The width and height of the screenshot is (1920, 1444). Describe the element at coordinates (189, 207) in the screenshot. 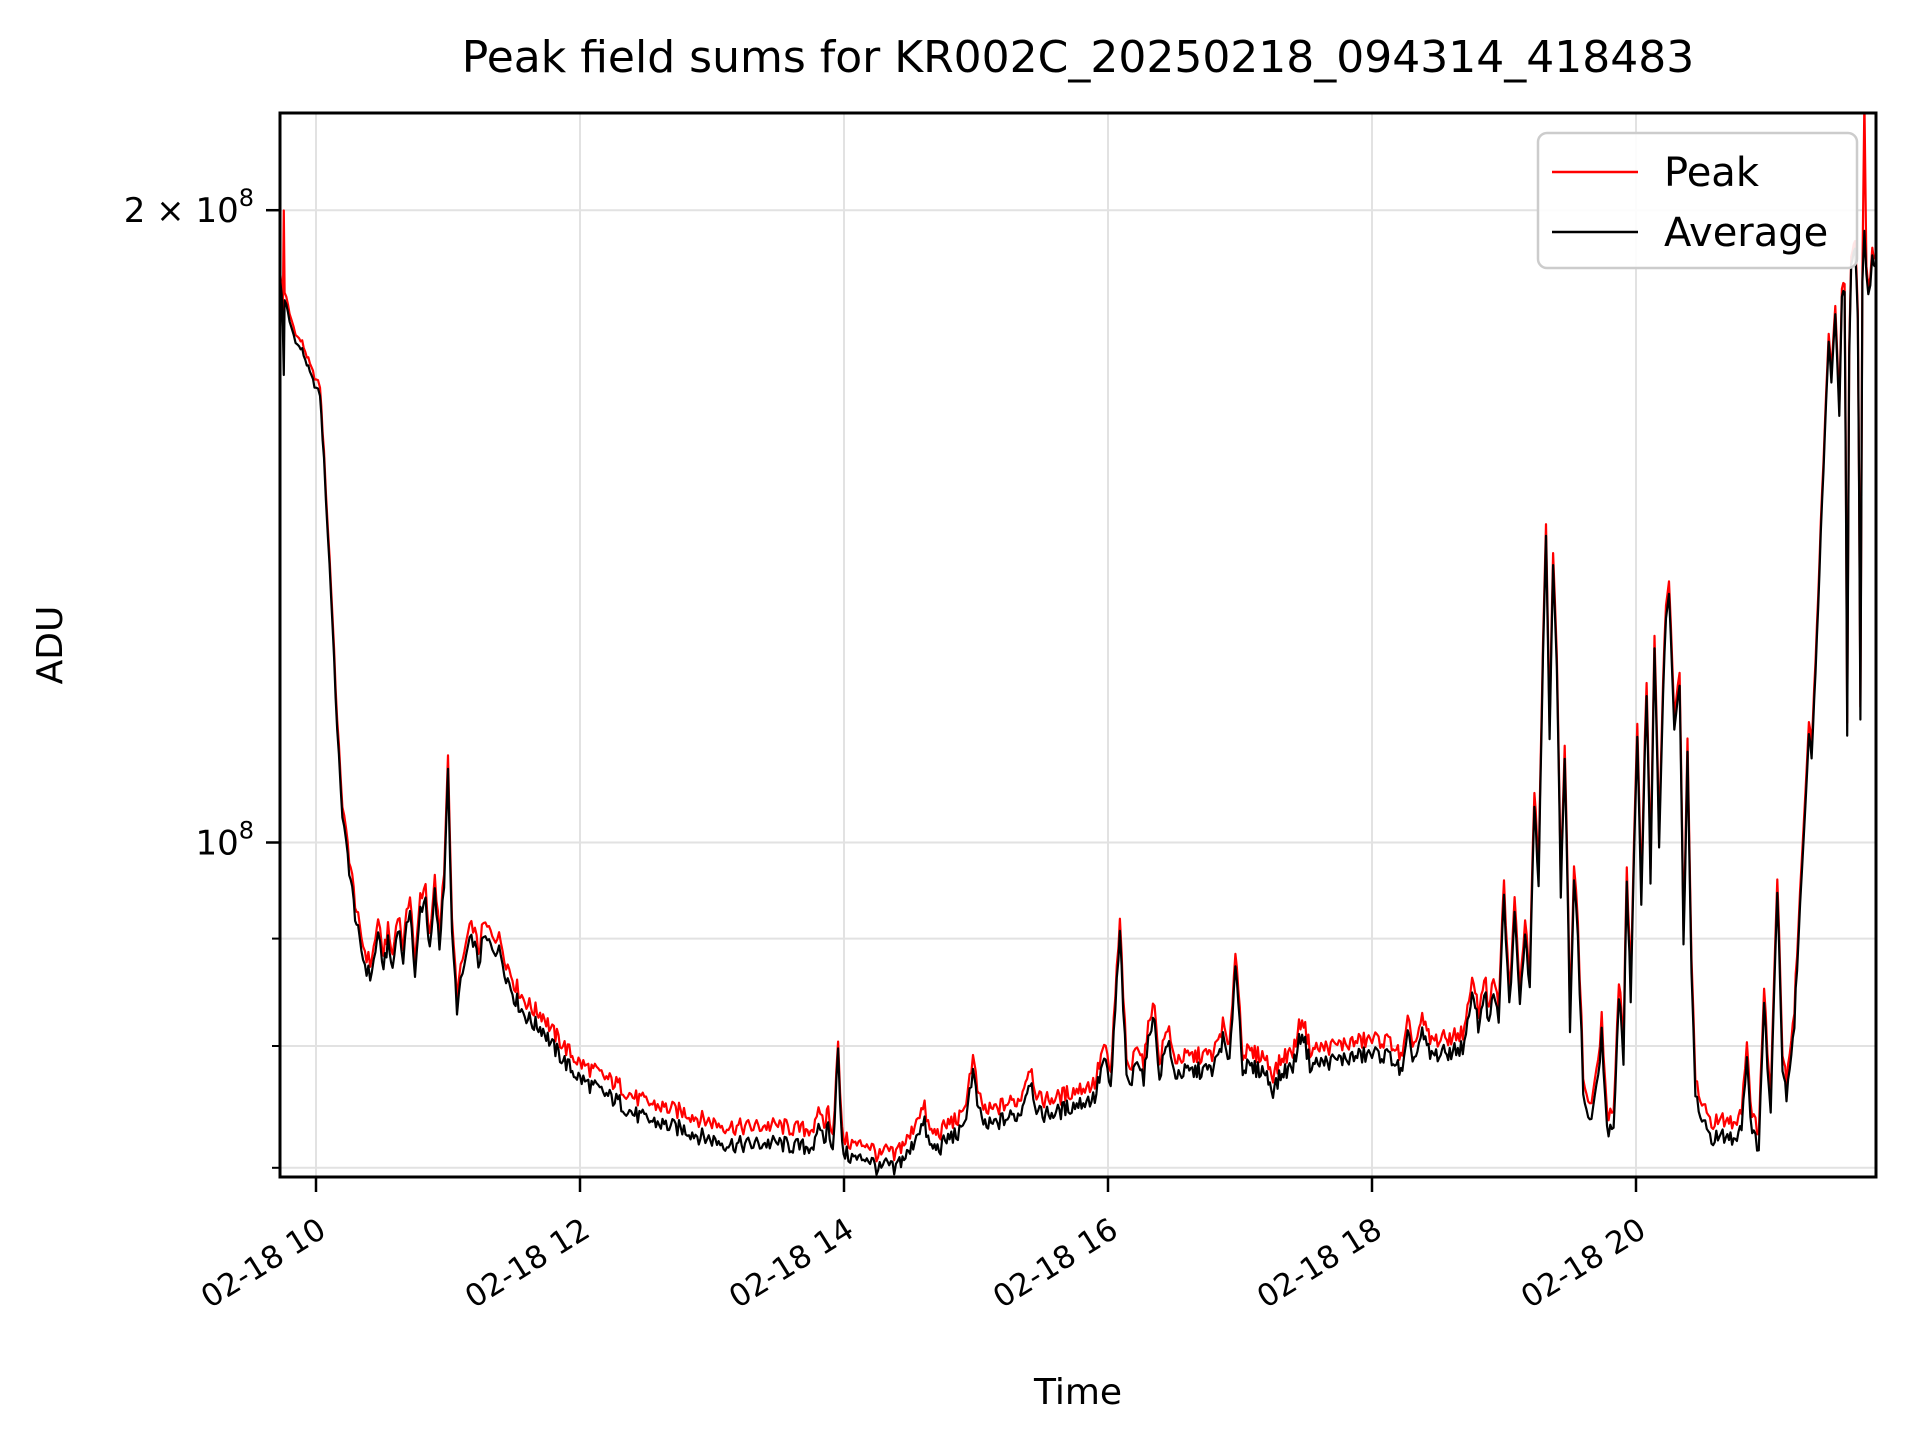

I see `y-tick-label: 2 × 108` at that location.